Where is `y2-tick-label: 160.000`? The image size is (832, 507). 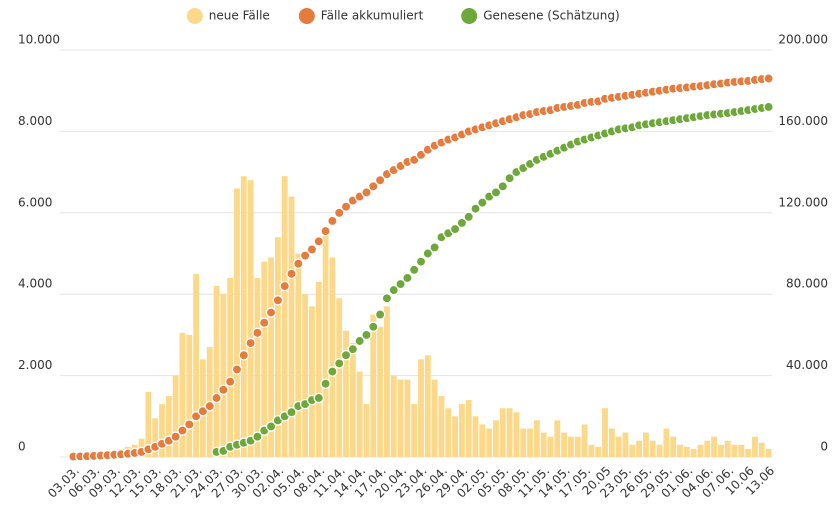
y2-tick-label: 160.000 is located at coordinates (803, 121).